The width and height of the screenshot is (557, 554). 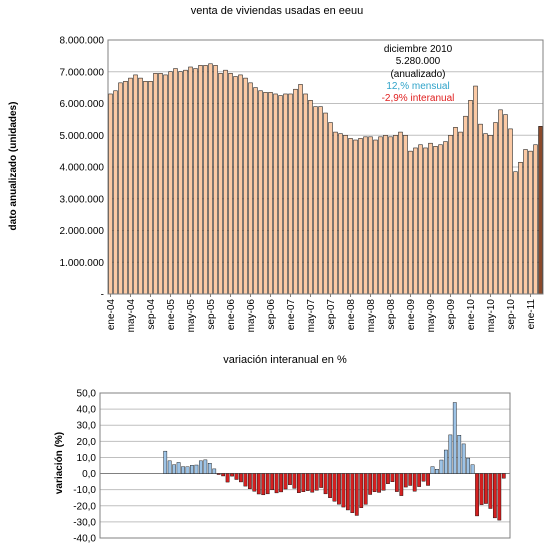 What do you see at coordinates (291, 315) in the screenshot?
I see `chart1-x-tick-label: ene-07` at bounding box center [291, 315].